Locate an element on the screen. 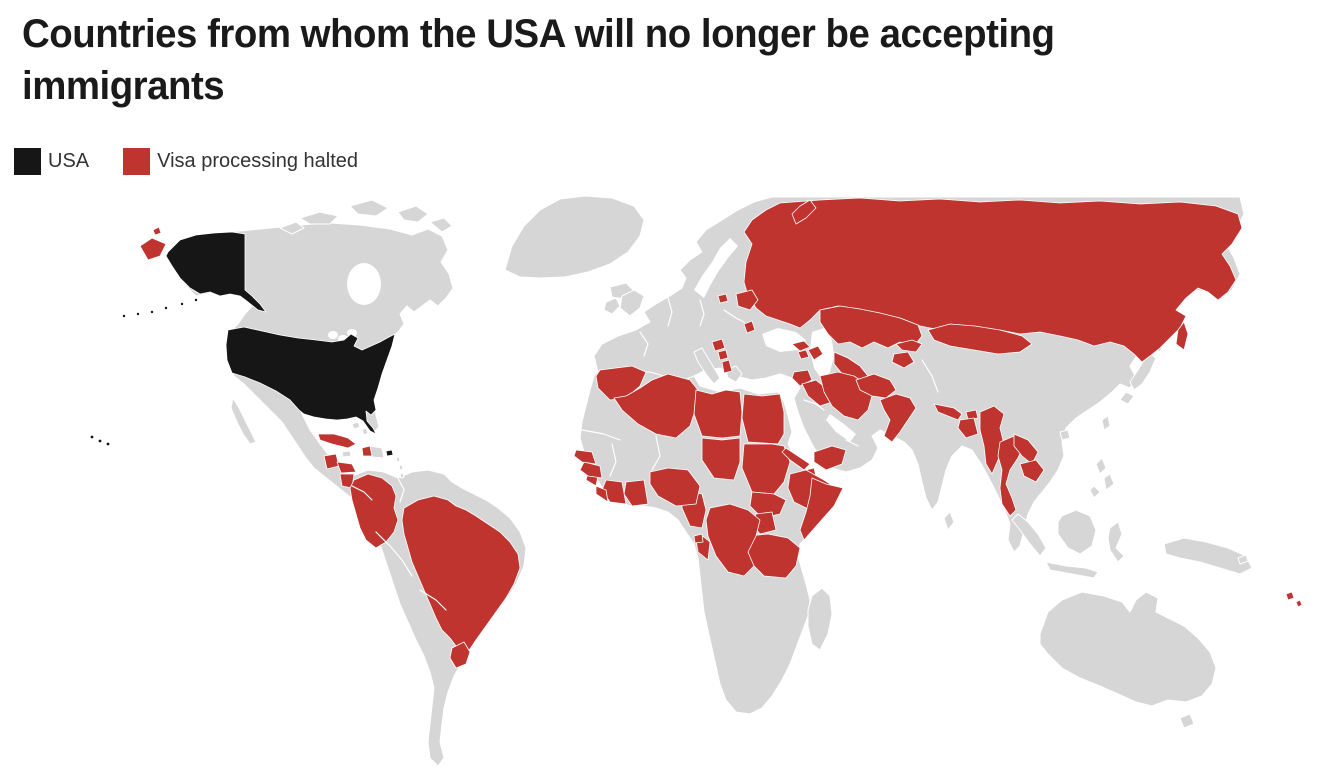 The image size is (1320, 771). country-egypt is located at coordinates (763, 419).